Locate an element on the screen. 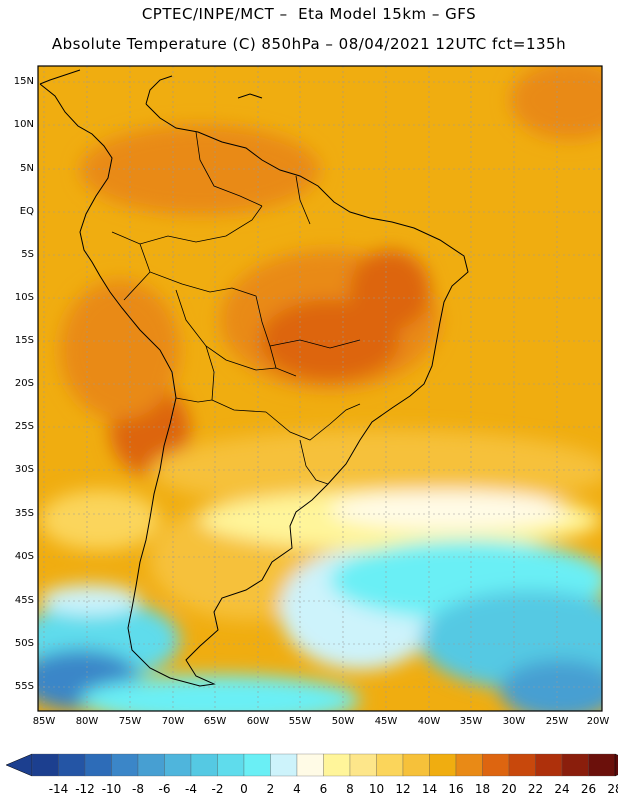  lon-label: 40W is located at coordinates (429, 721).